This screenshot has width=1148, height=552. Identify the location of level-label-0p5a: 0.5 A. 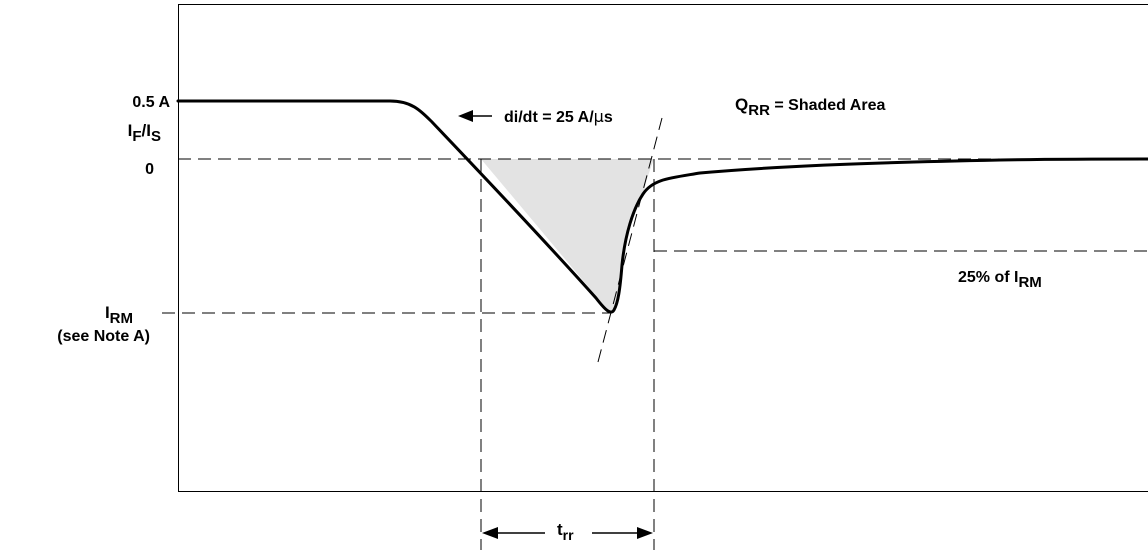
(151, 102).